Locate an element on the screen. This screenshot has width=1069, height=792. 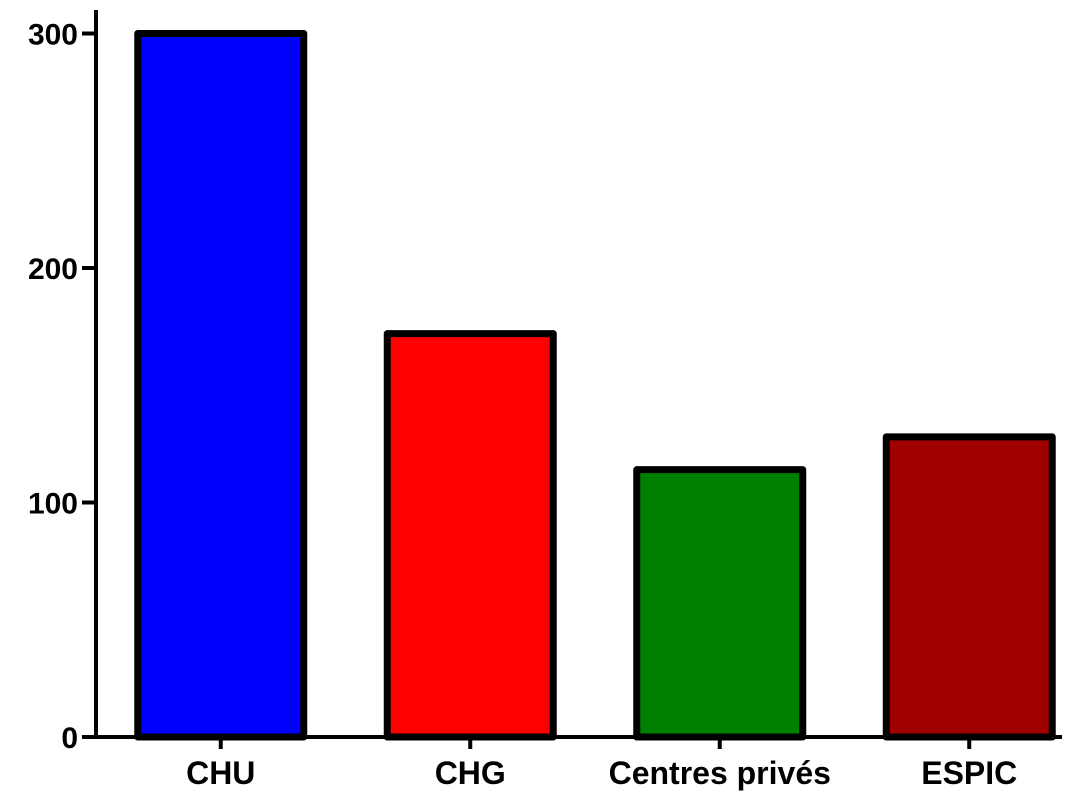
x-tick-label: CHG is located at coordinates (470, 773).